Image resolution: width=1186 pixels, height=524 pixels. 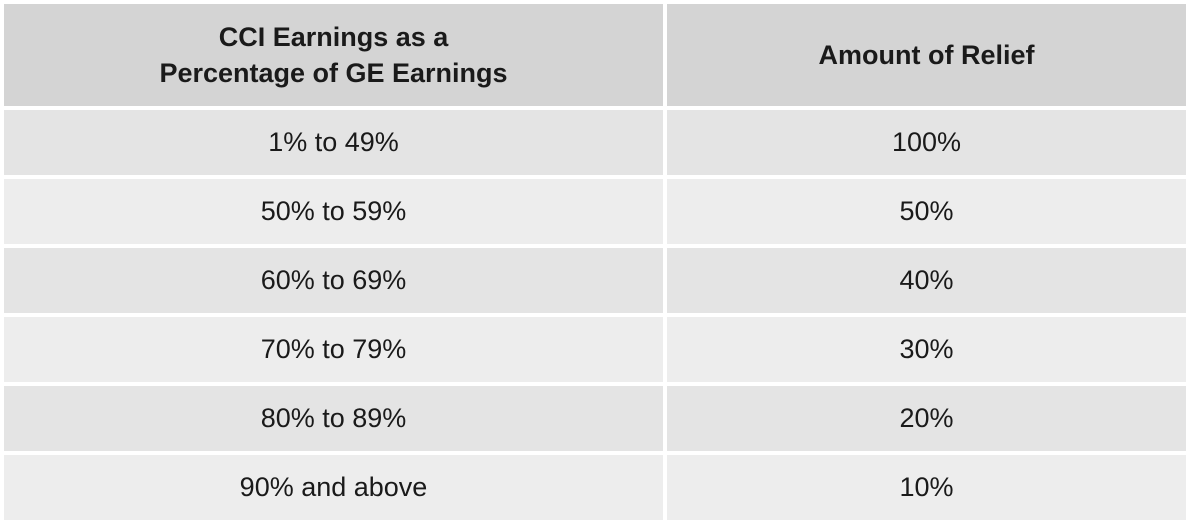 I want to click on cell-range: 60% to 69%, so click(x=333, y=280).